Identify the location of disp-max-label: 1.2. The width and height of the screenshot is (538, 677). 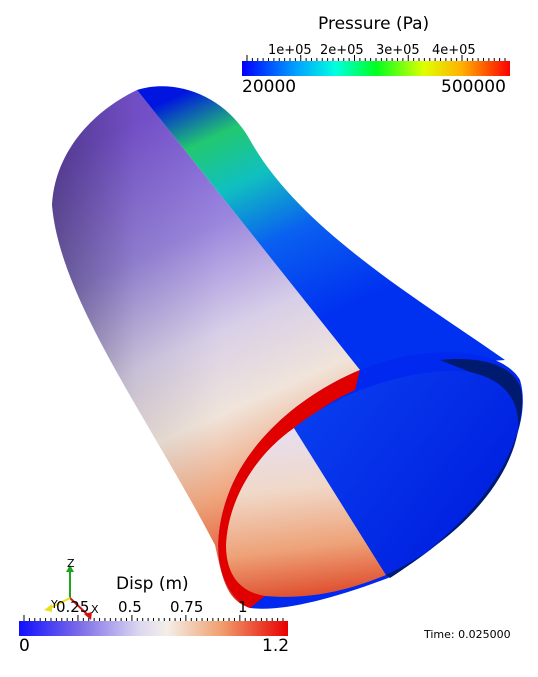
(276, 646).